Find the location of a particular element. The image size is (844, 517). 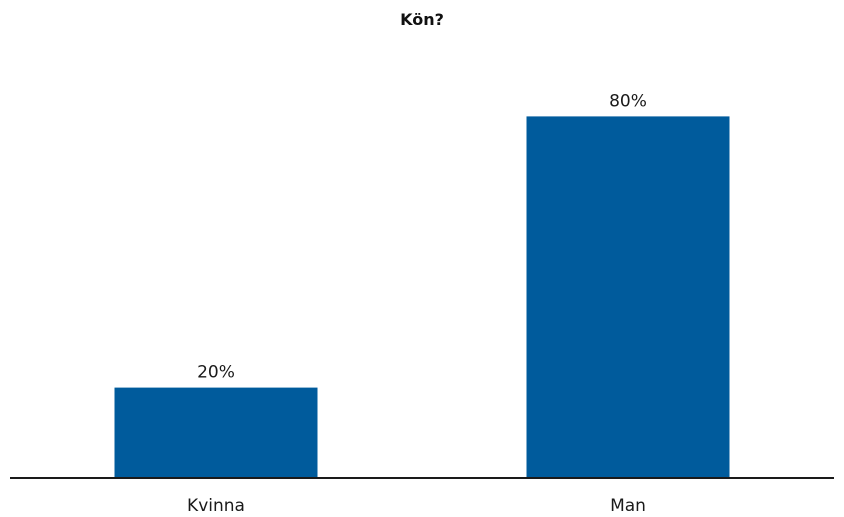

x-tick-label-group: Kvinna Man is located at coordinates (416, 506).